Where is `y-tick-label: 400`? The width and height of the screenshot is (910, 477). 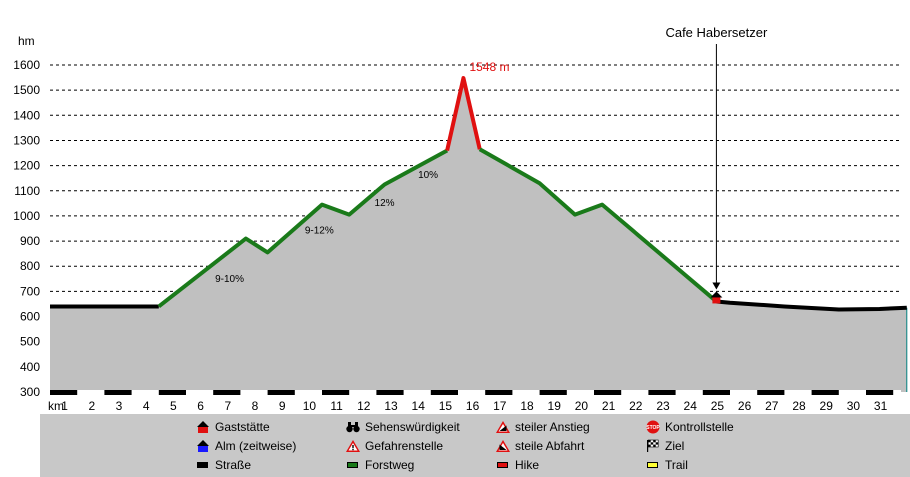 y-tick-label: 400 is located at coordinates (30, 367).